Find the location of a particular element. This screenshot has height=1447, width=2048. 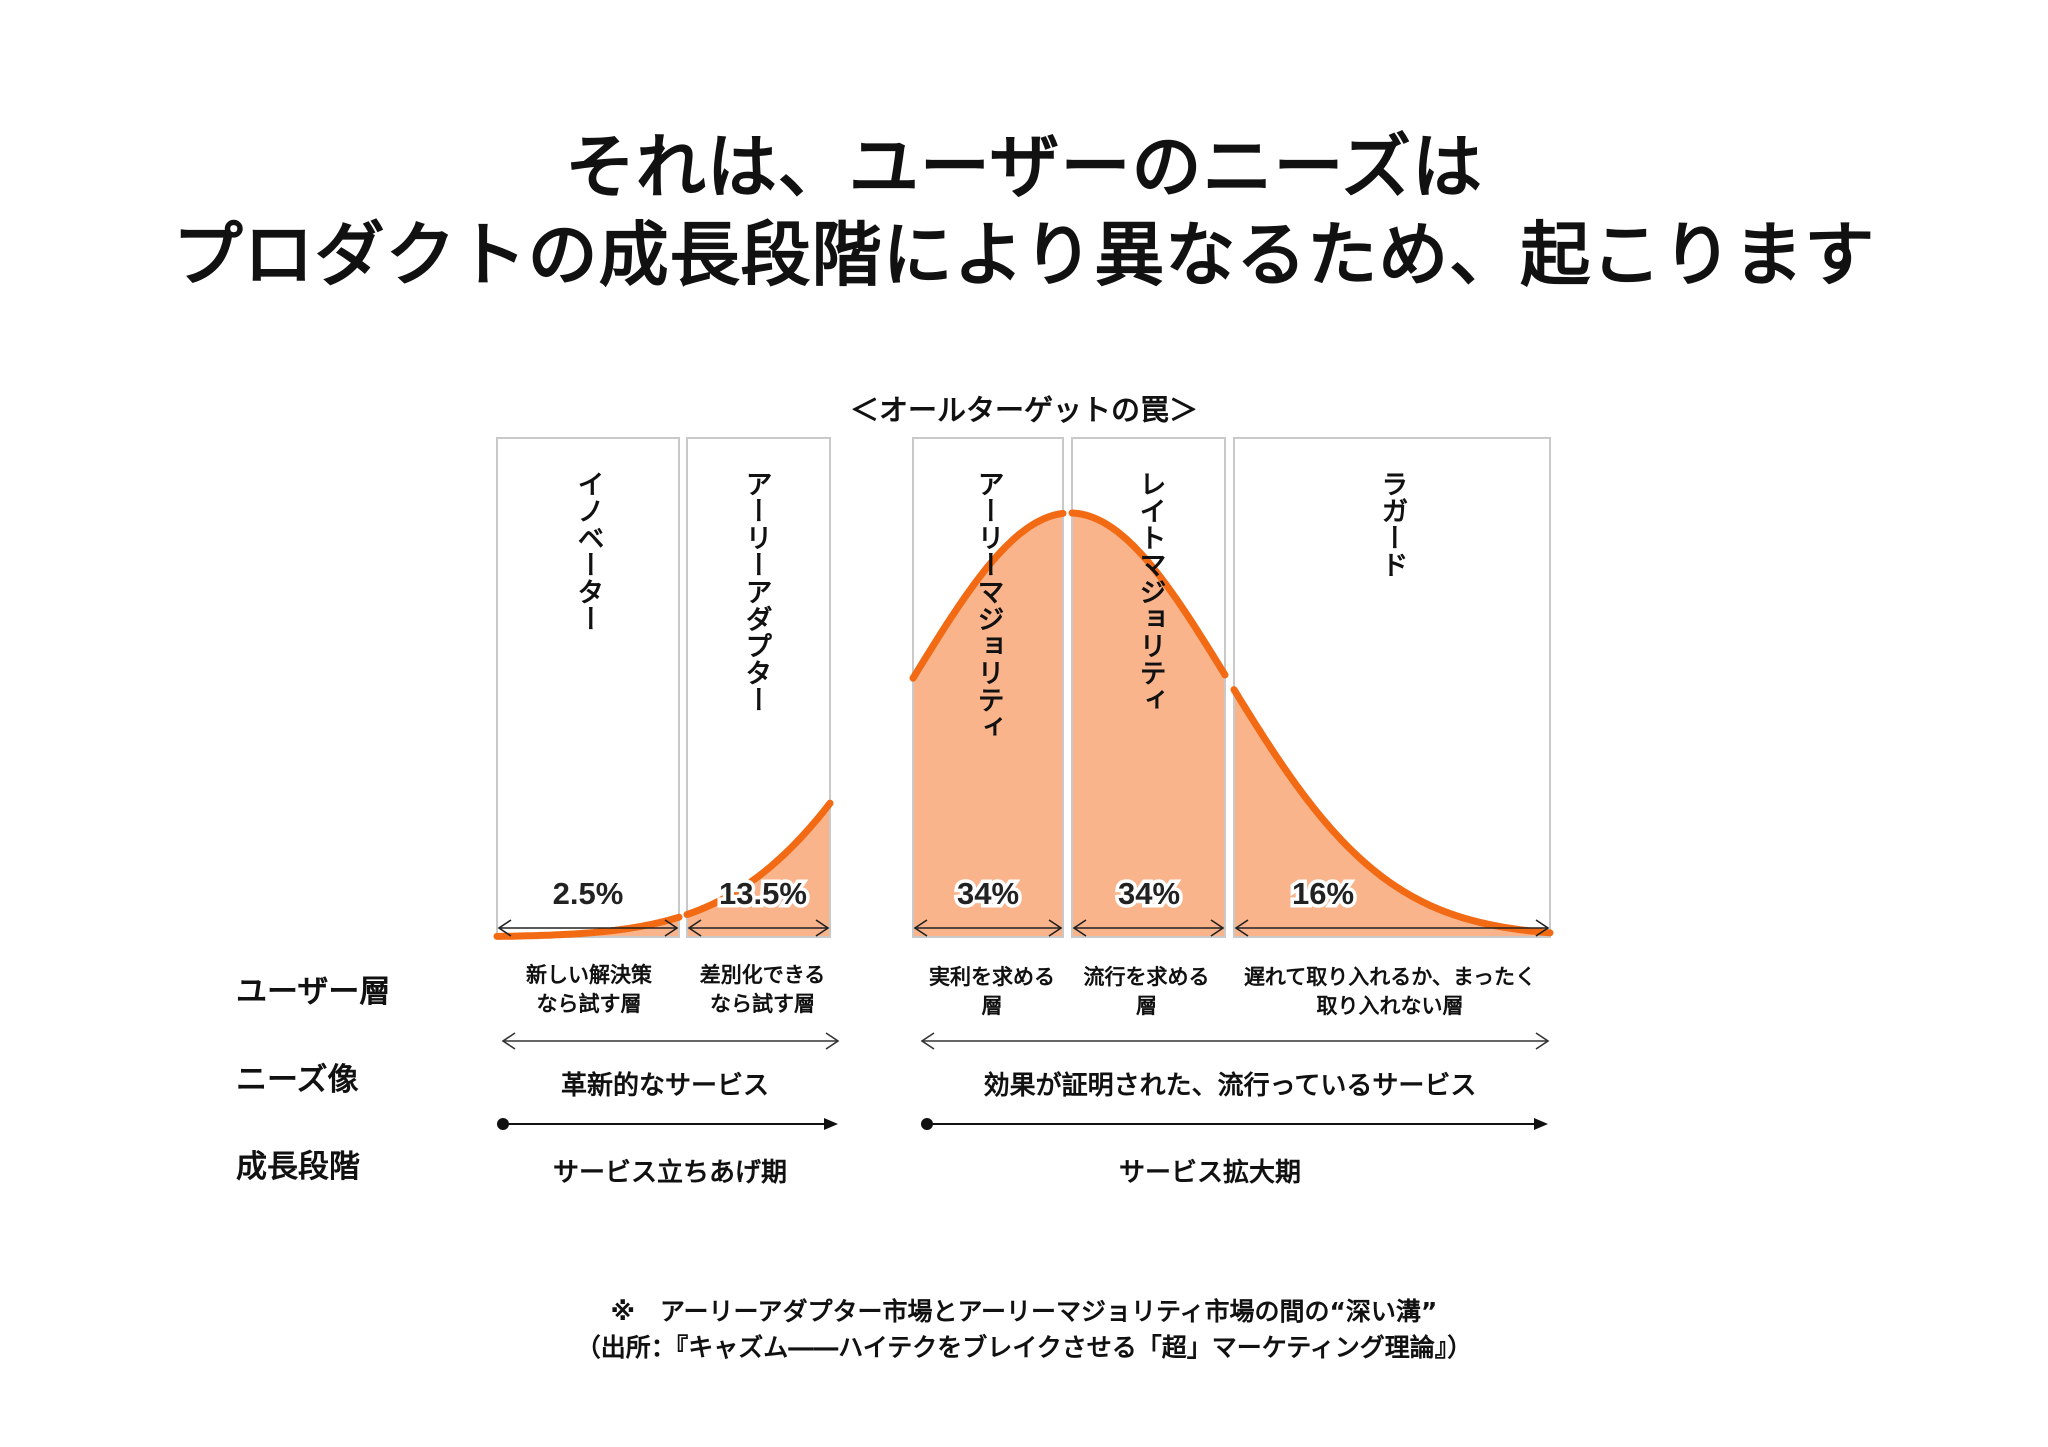

chart-title: ＜オールターゲットの罠＞ is located at coordinates (1023, 410).